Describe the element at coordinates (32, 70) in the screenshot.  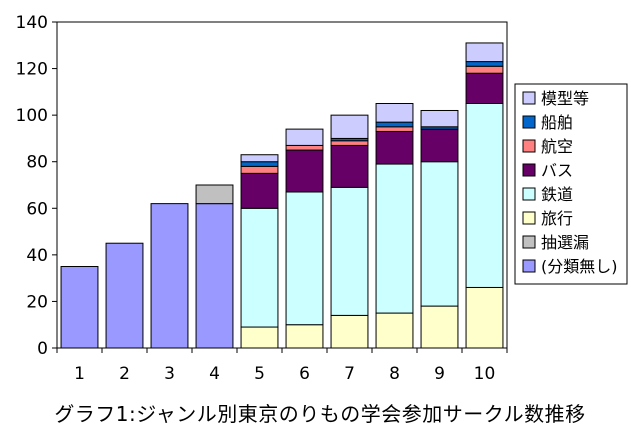
I see `y-tick-label: 120` at that location.